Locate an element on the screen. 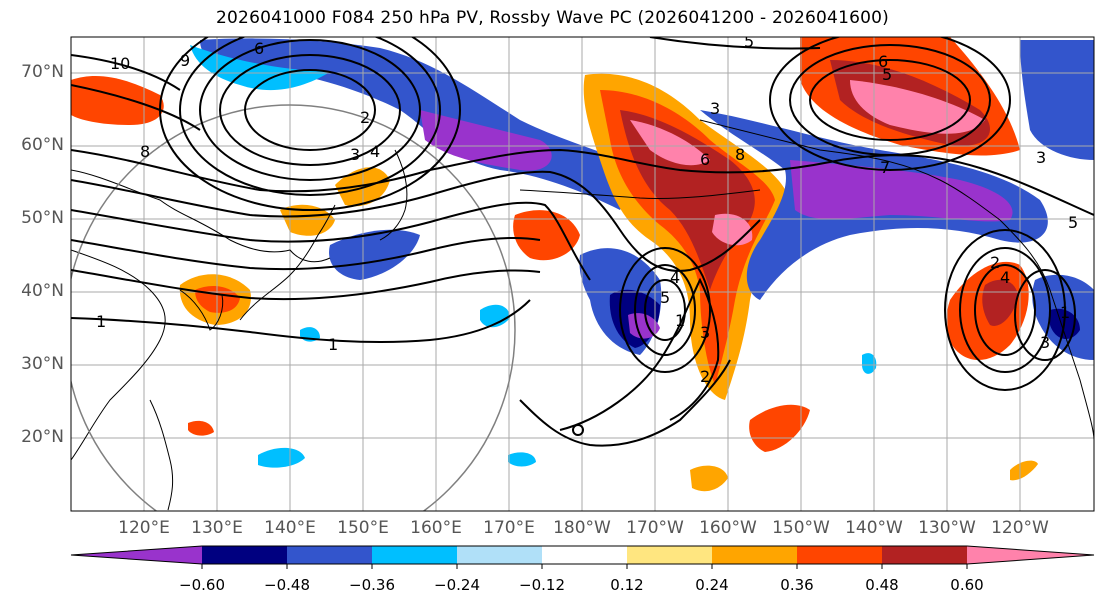  colorbar-tick-label: −0.24 is located at coordinates (457, 585).